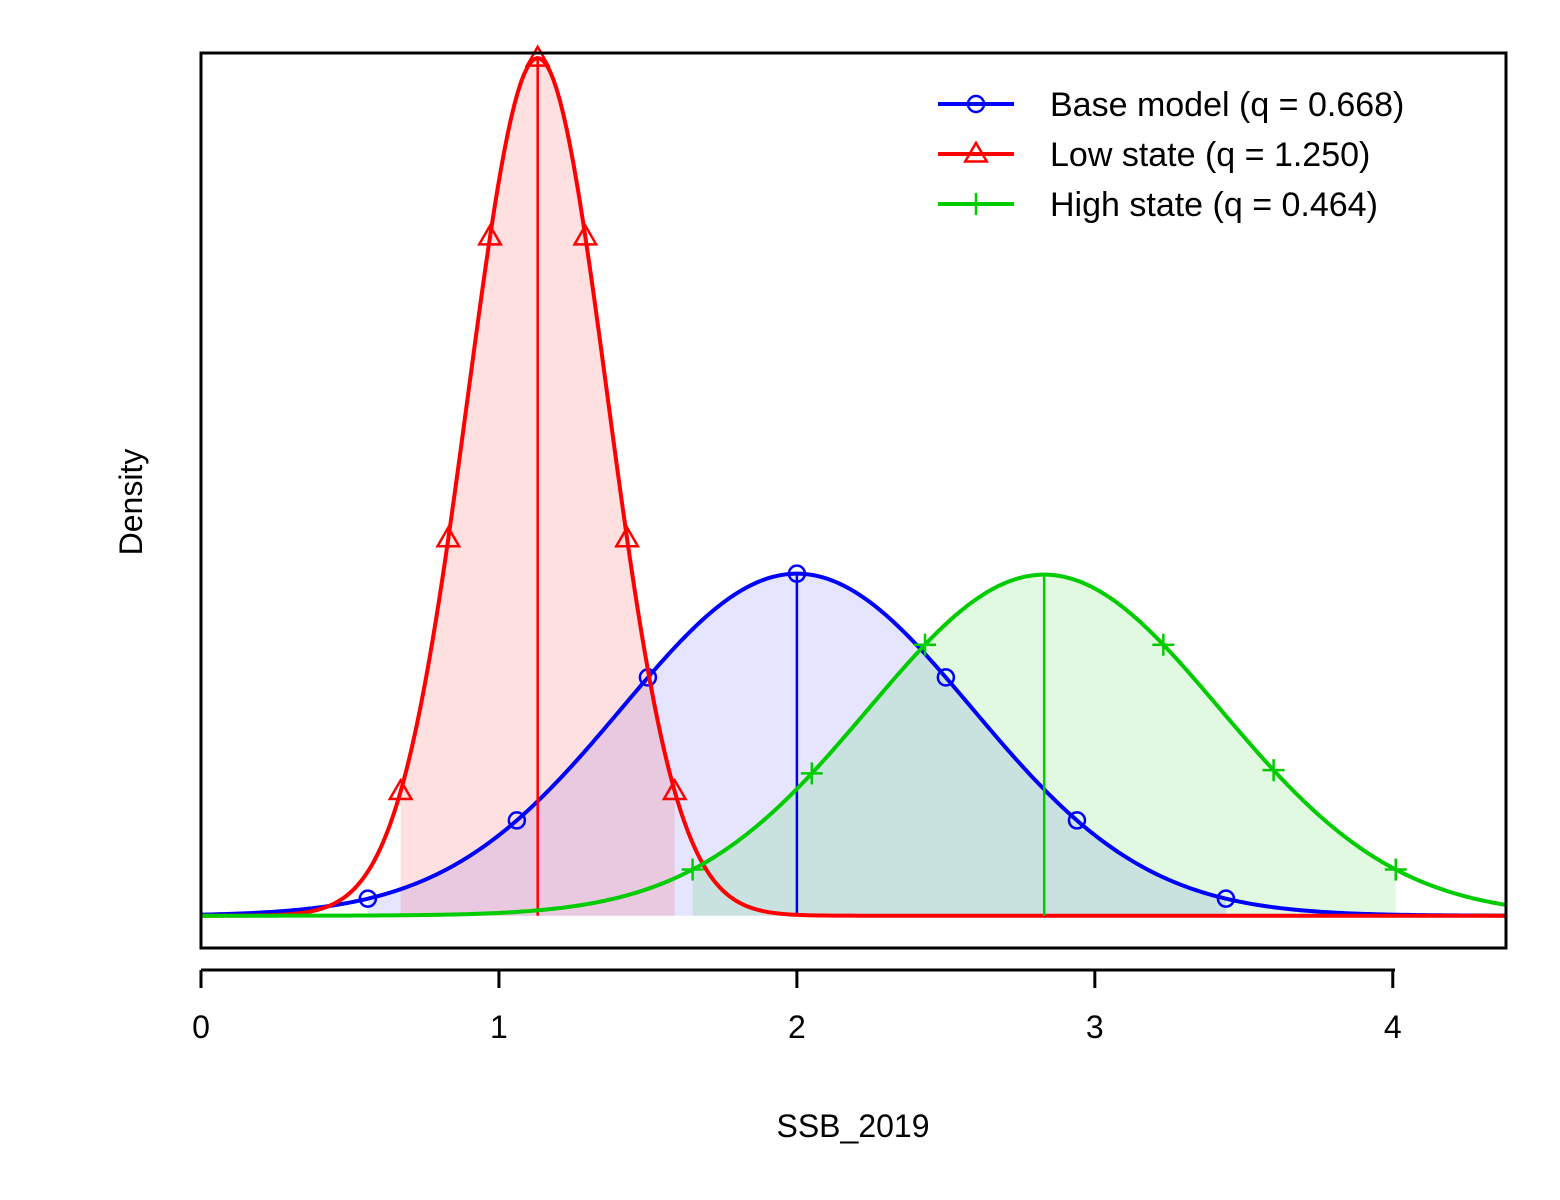 The height and width of the screenshot is (1200, 1560). Describe the element at coordinates (1214, 205) in the screenshot. I see `legend-label-high: High state (q = 0.464)` at that location.